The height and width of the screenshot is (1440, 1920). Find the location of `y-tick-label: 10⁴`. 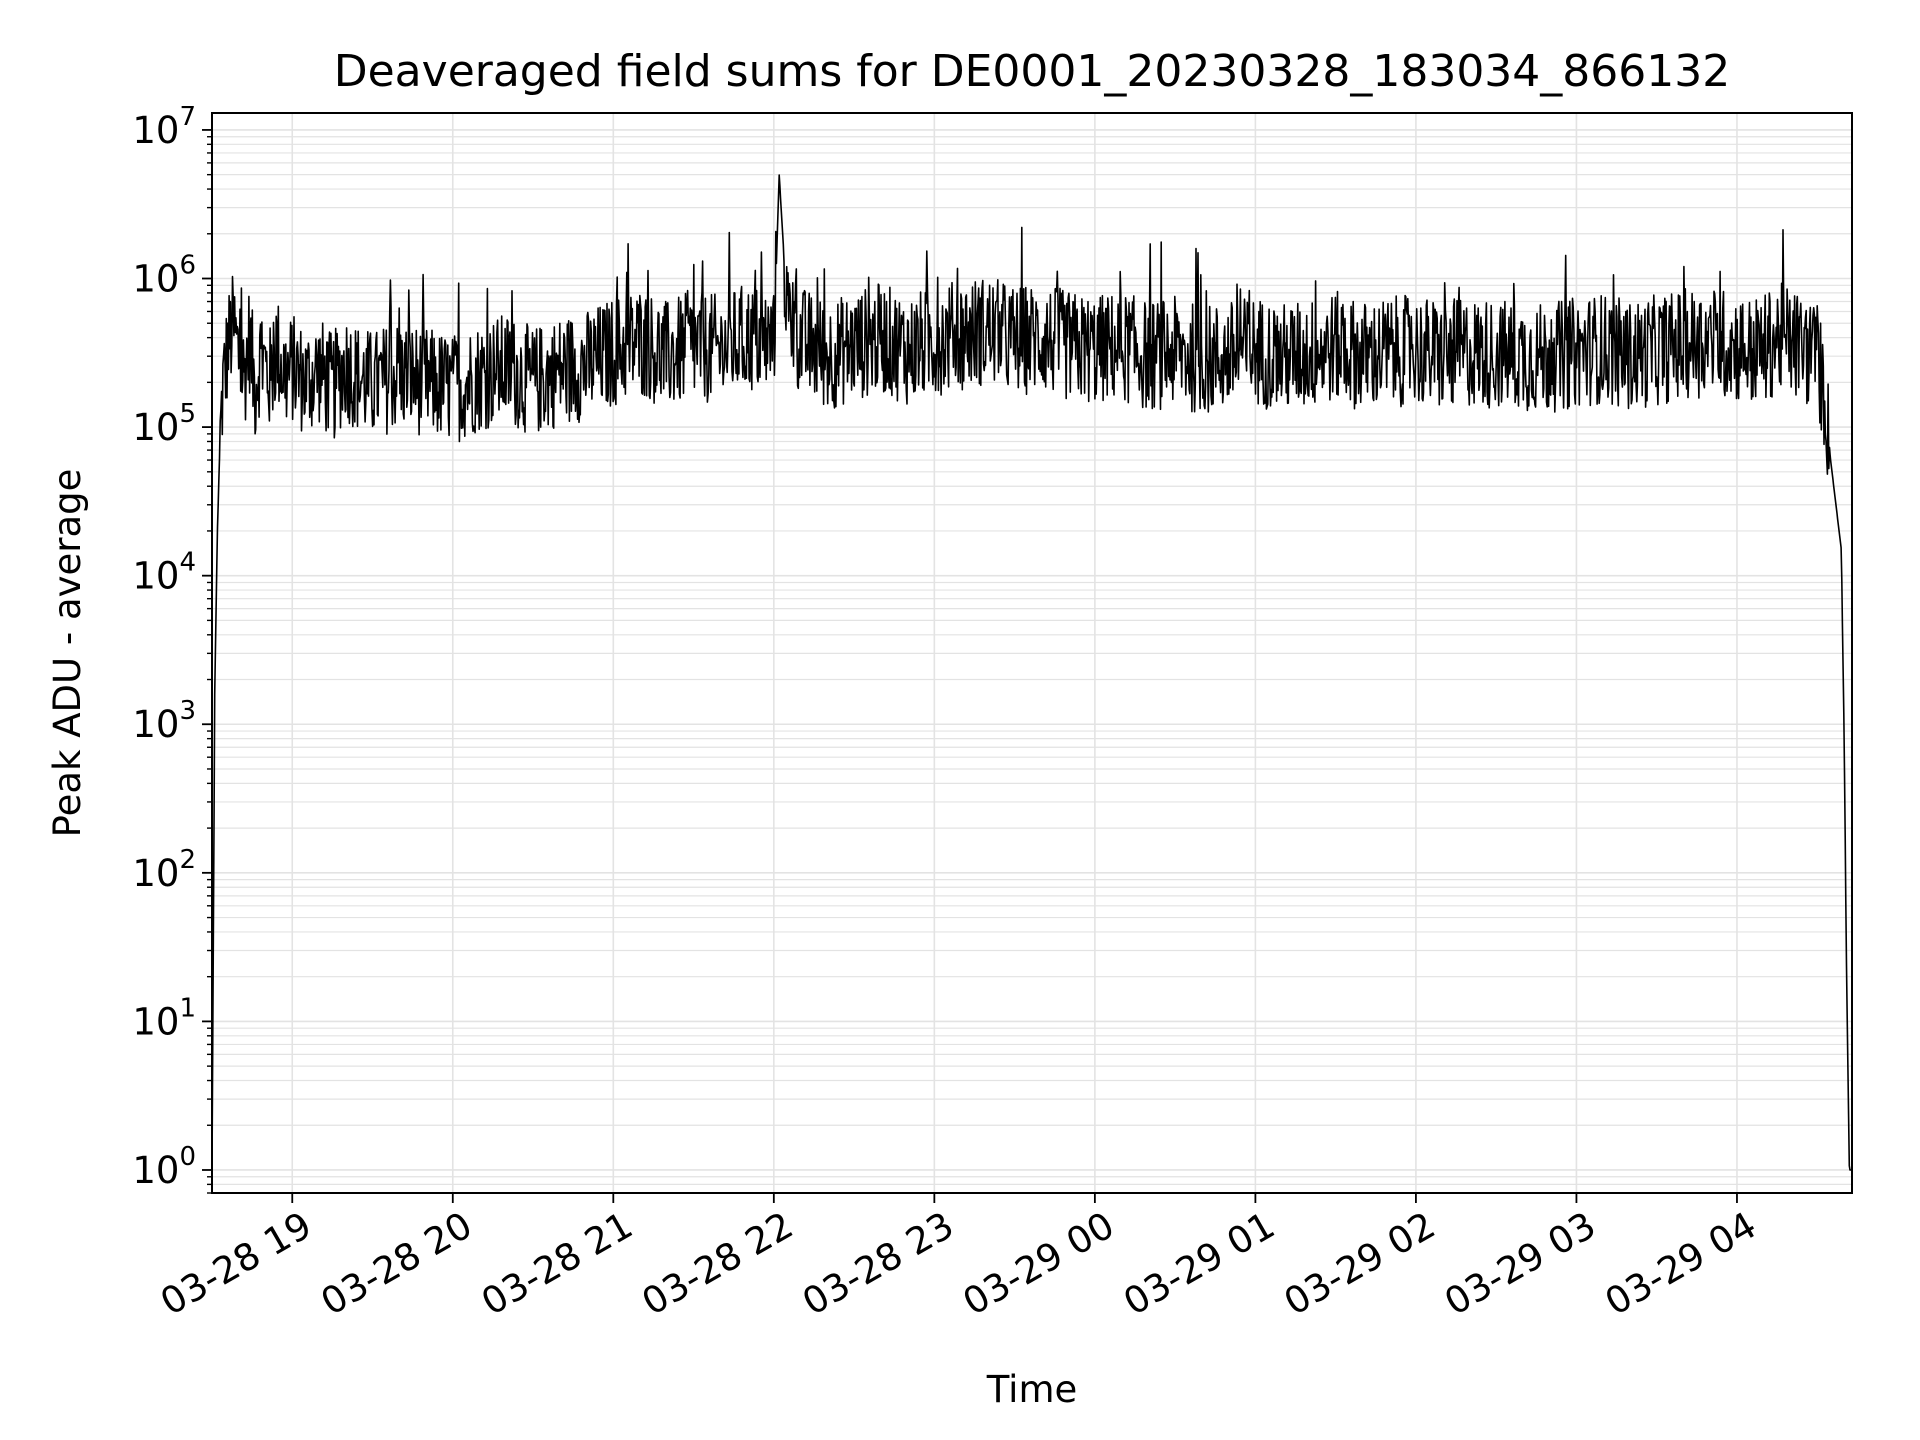

y-tick-label: 10⁴ is located at coordinates (164, 573).